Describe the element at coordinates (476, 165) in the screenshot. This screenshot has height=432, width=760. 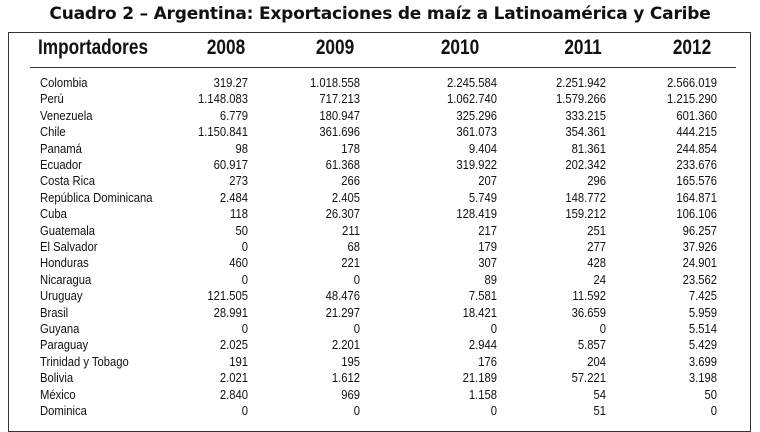
I see `cell: 319.922` at that location.